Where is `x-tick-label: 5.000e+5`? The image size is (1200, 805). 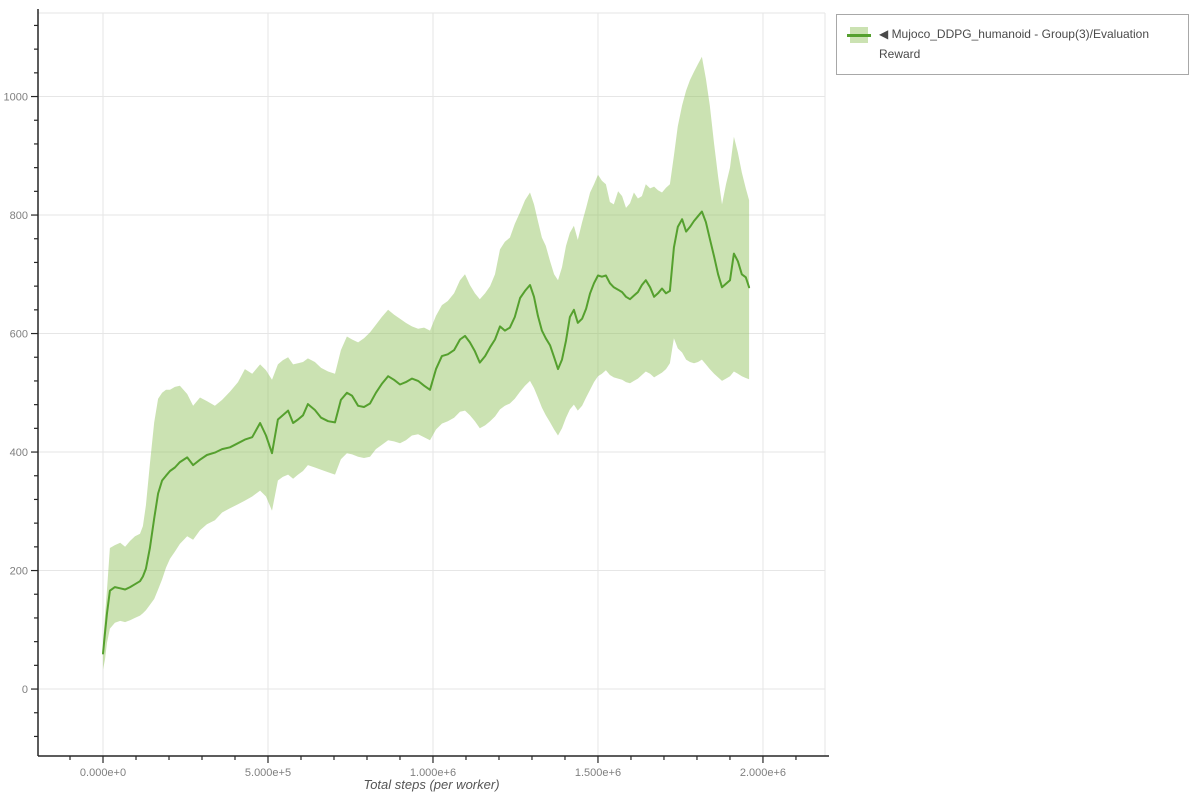
x-tick-label: 5.000e+5 is located at coordinates (268, 773).